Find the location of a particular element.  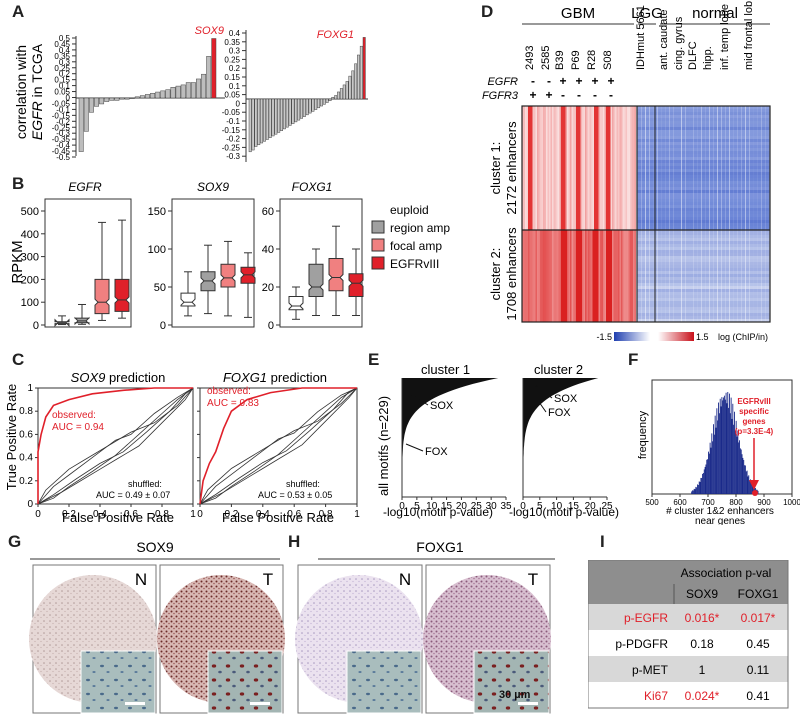

panel-a-right-tick-label: -0.15 is located at coordinates (231, 130).